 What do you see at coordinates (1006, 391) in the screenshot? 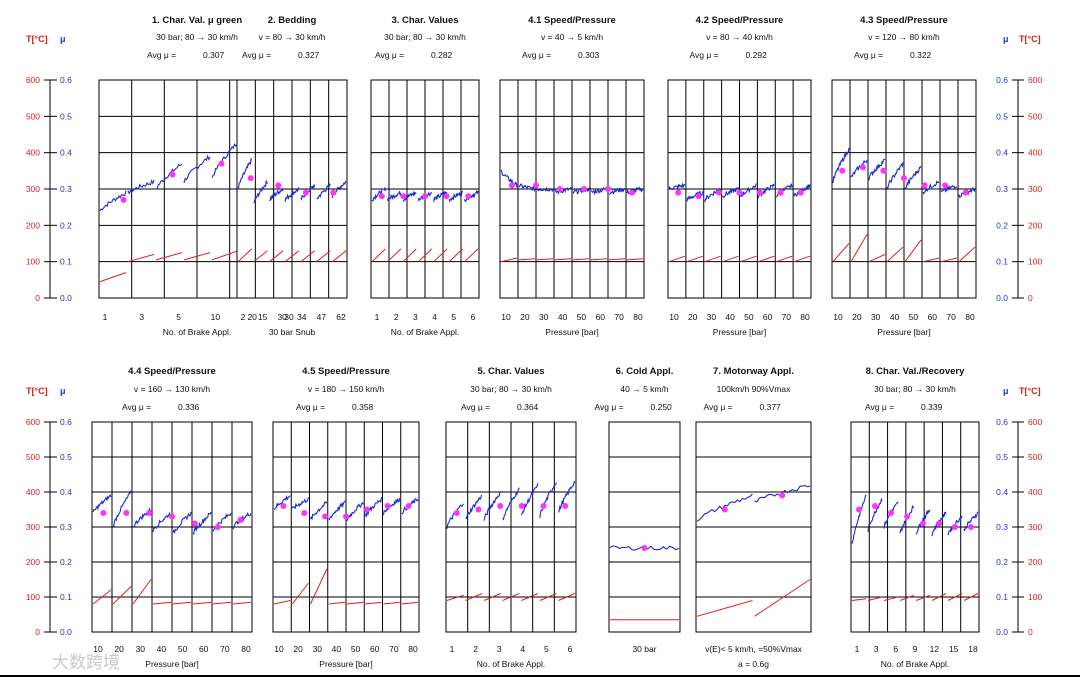
I see `mu-axis-title-right: μ` at bounding box center [1006, 391].